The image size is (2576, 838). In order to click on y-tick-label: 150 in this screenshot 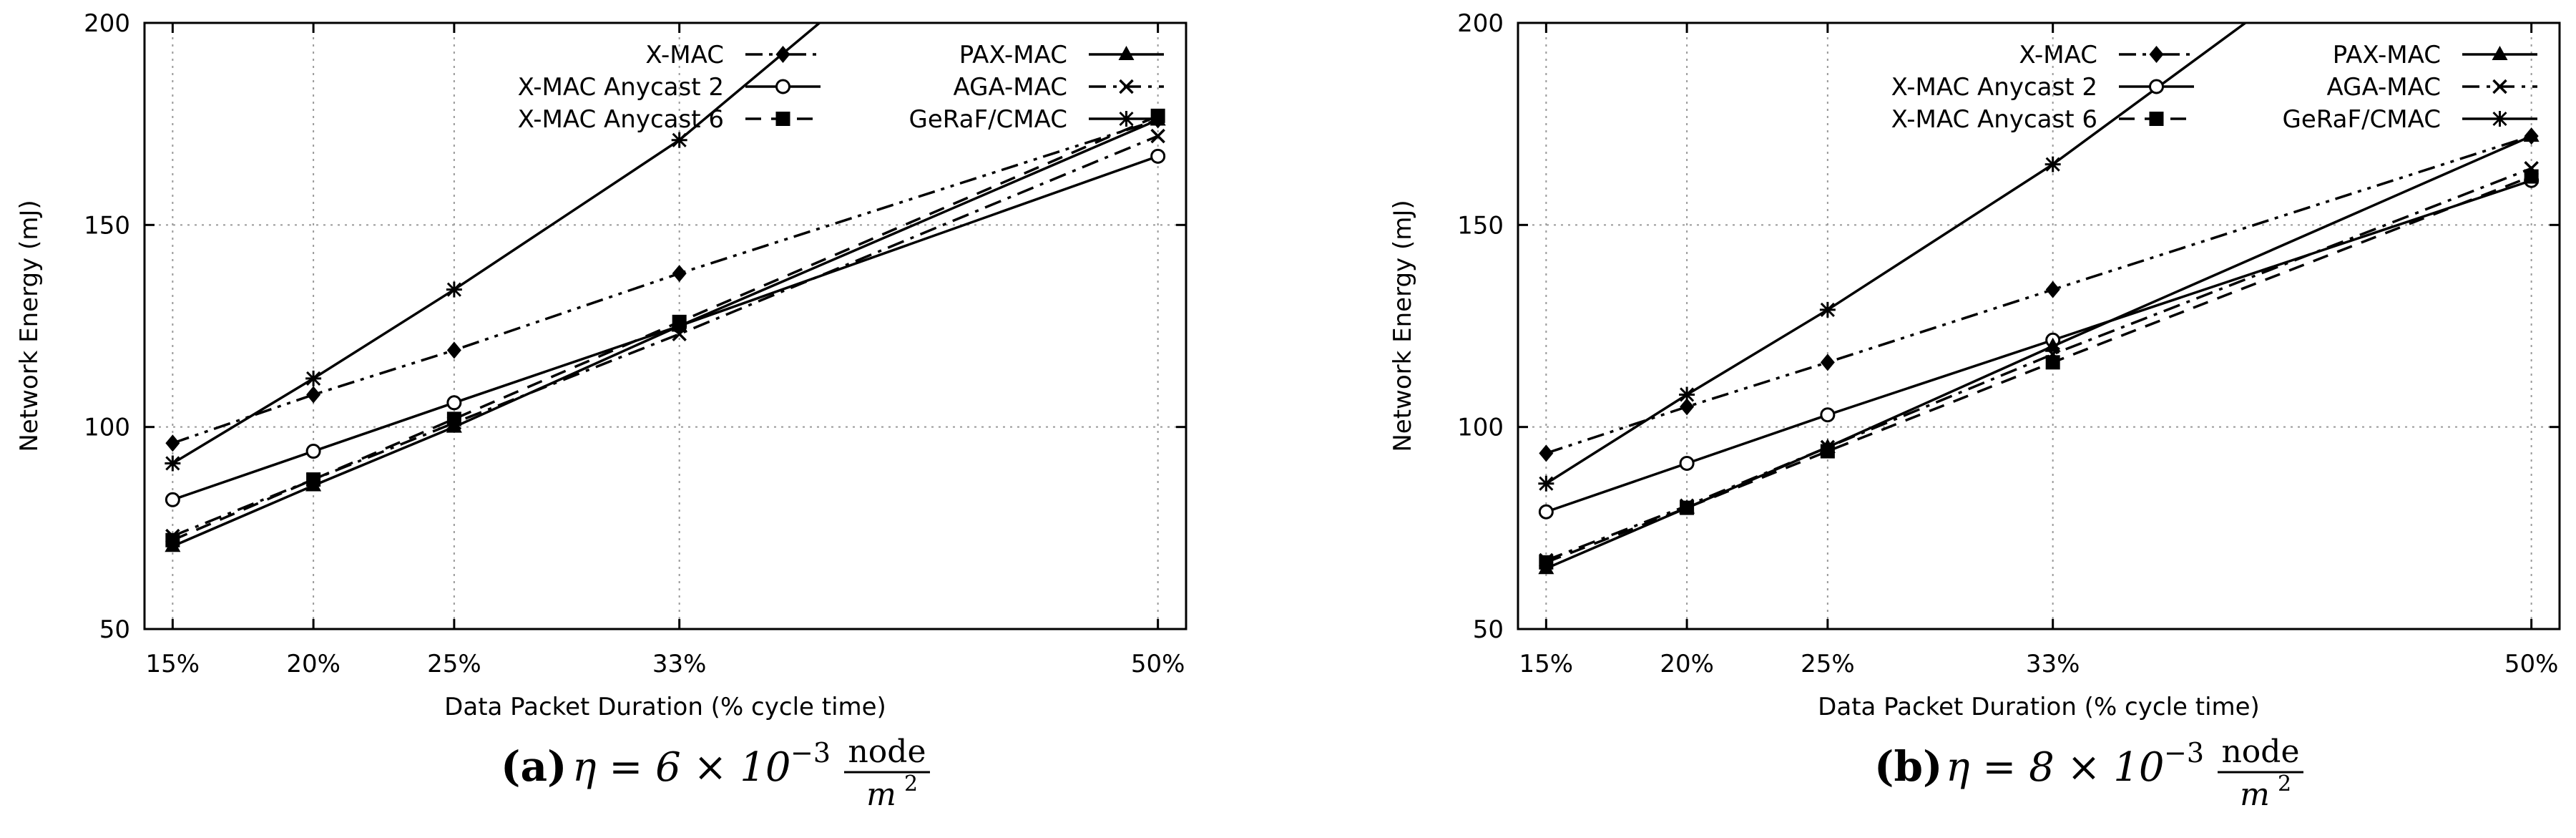, I will do `click(107, 225)`.